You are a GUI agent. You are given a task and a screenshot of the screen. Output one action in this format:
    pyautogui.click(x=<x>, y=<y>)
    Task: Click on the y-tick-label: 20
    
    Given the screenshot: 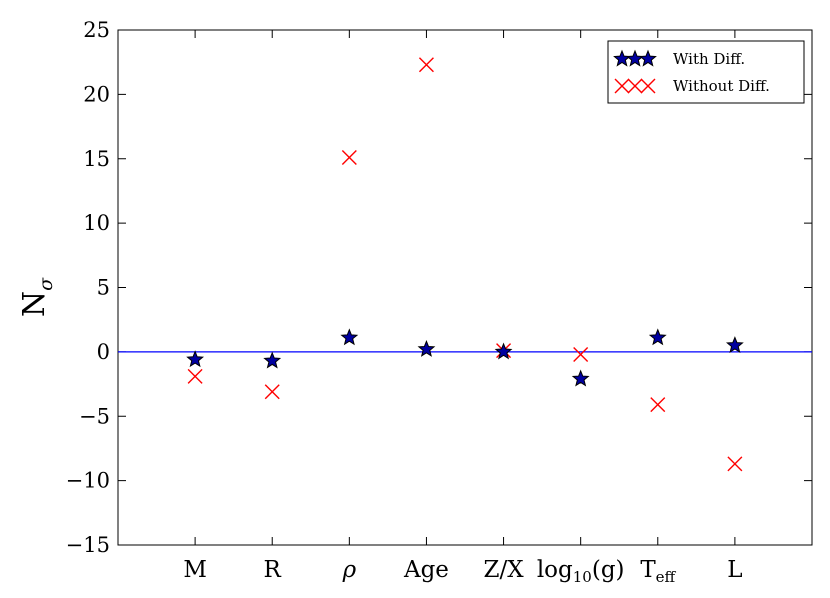 What is the action you would take?
    pyautogui.click(x=96, y=94)
    